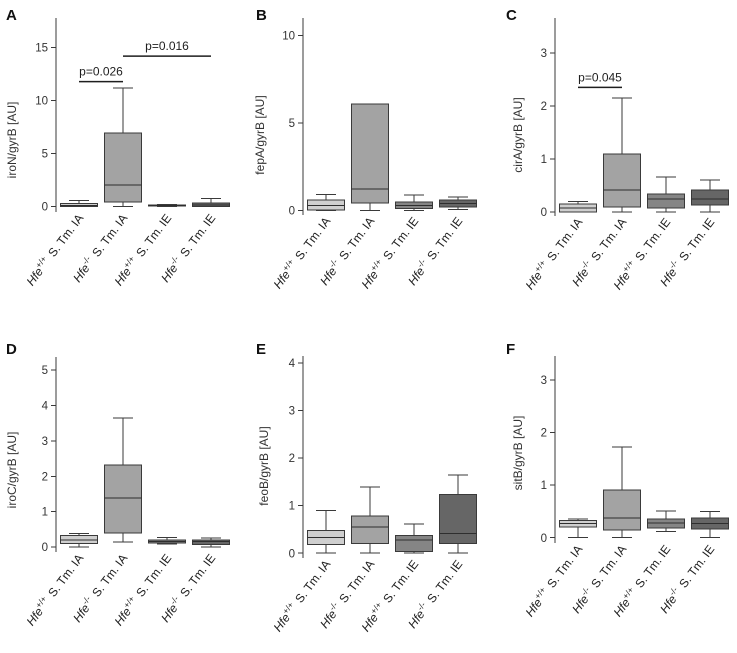 This screenshot has height=653, width=737. Describe the element at coordinates (12, 140) in the screenshot. I see `y-axis-label: iroN/gyrB [AU]` at that location.